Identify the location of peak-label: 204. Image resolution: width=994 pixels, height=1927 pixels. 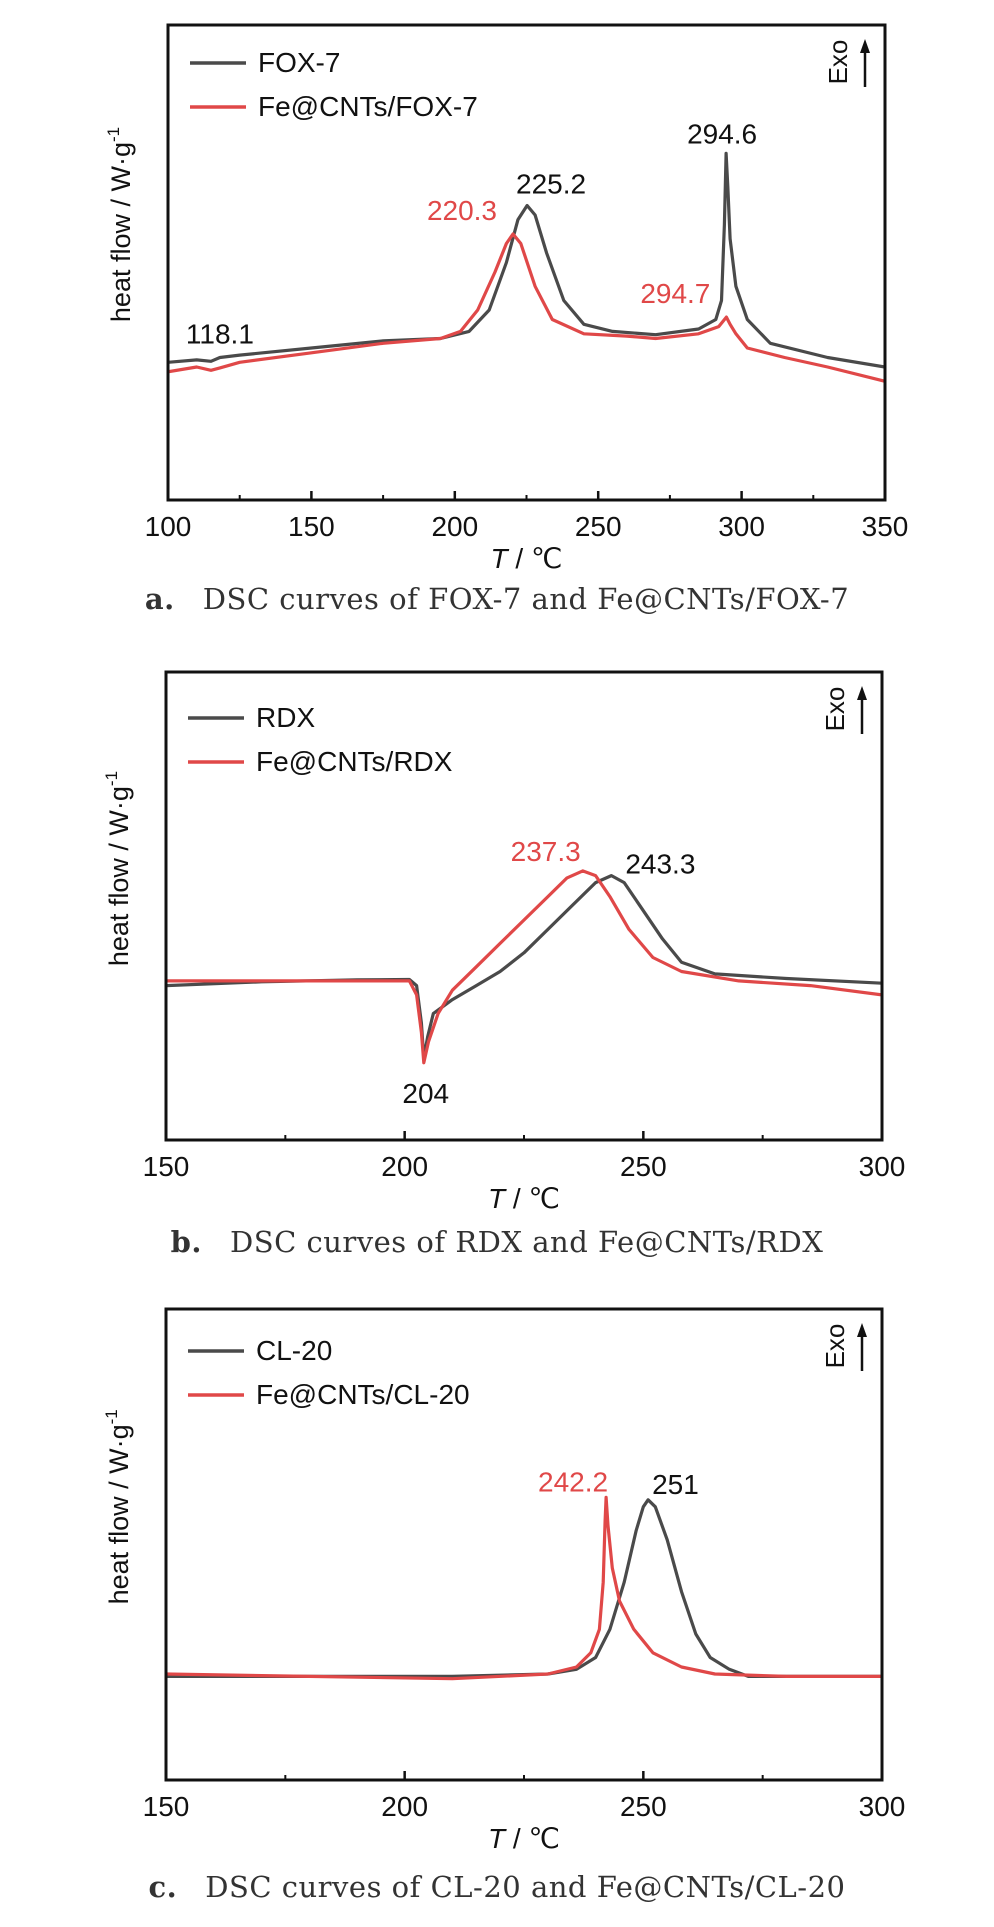
(425, 1093).